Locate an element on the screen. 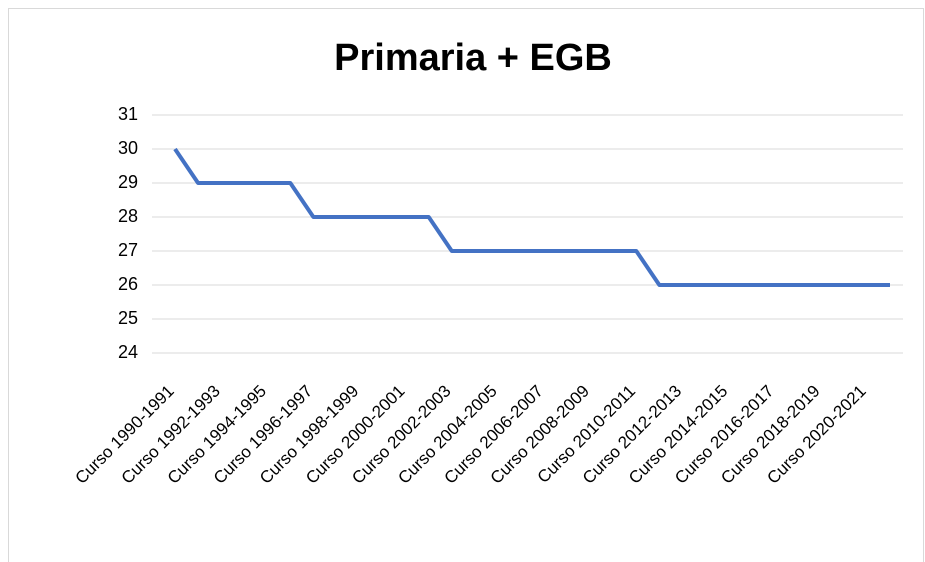 The height and width of the screenshot is (562, 925). y-tick-label: 27 is located at coordinates (128, 250).